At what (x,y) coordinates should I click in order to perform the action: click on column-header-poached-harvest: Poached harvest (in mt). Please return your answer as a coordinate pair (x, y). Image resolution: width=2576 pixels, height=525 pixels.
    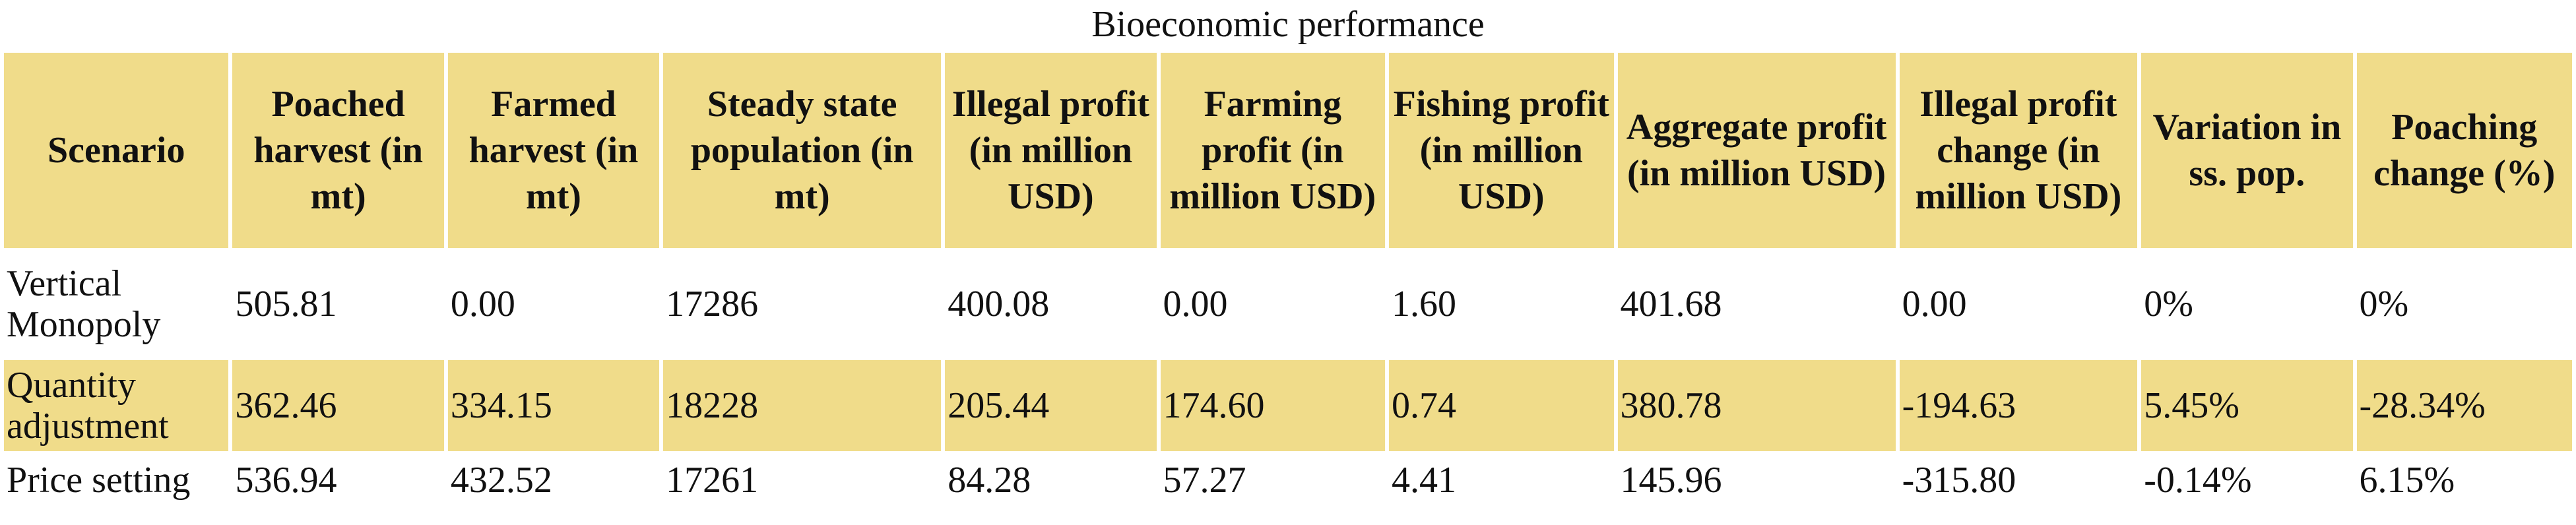
    Looking at the image, I should click on (338, 150).